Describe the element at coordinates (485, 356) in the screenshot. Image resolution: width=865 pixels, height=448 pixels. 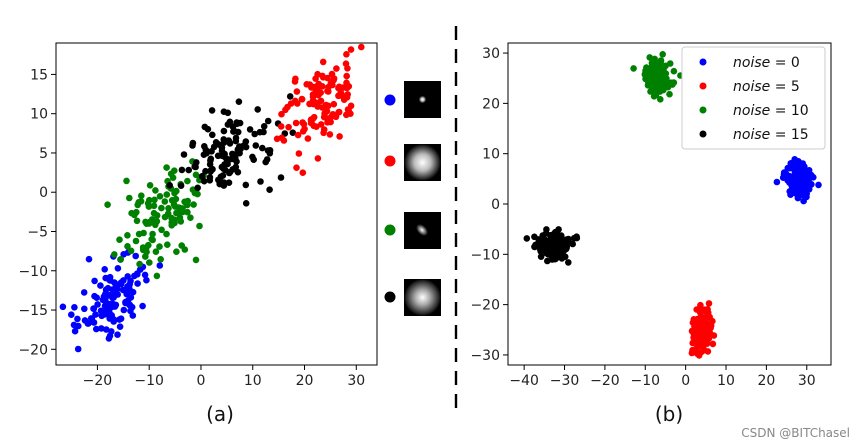
I see `y-tick-label: −30` at that location.